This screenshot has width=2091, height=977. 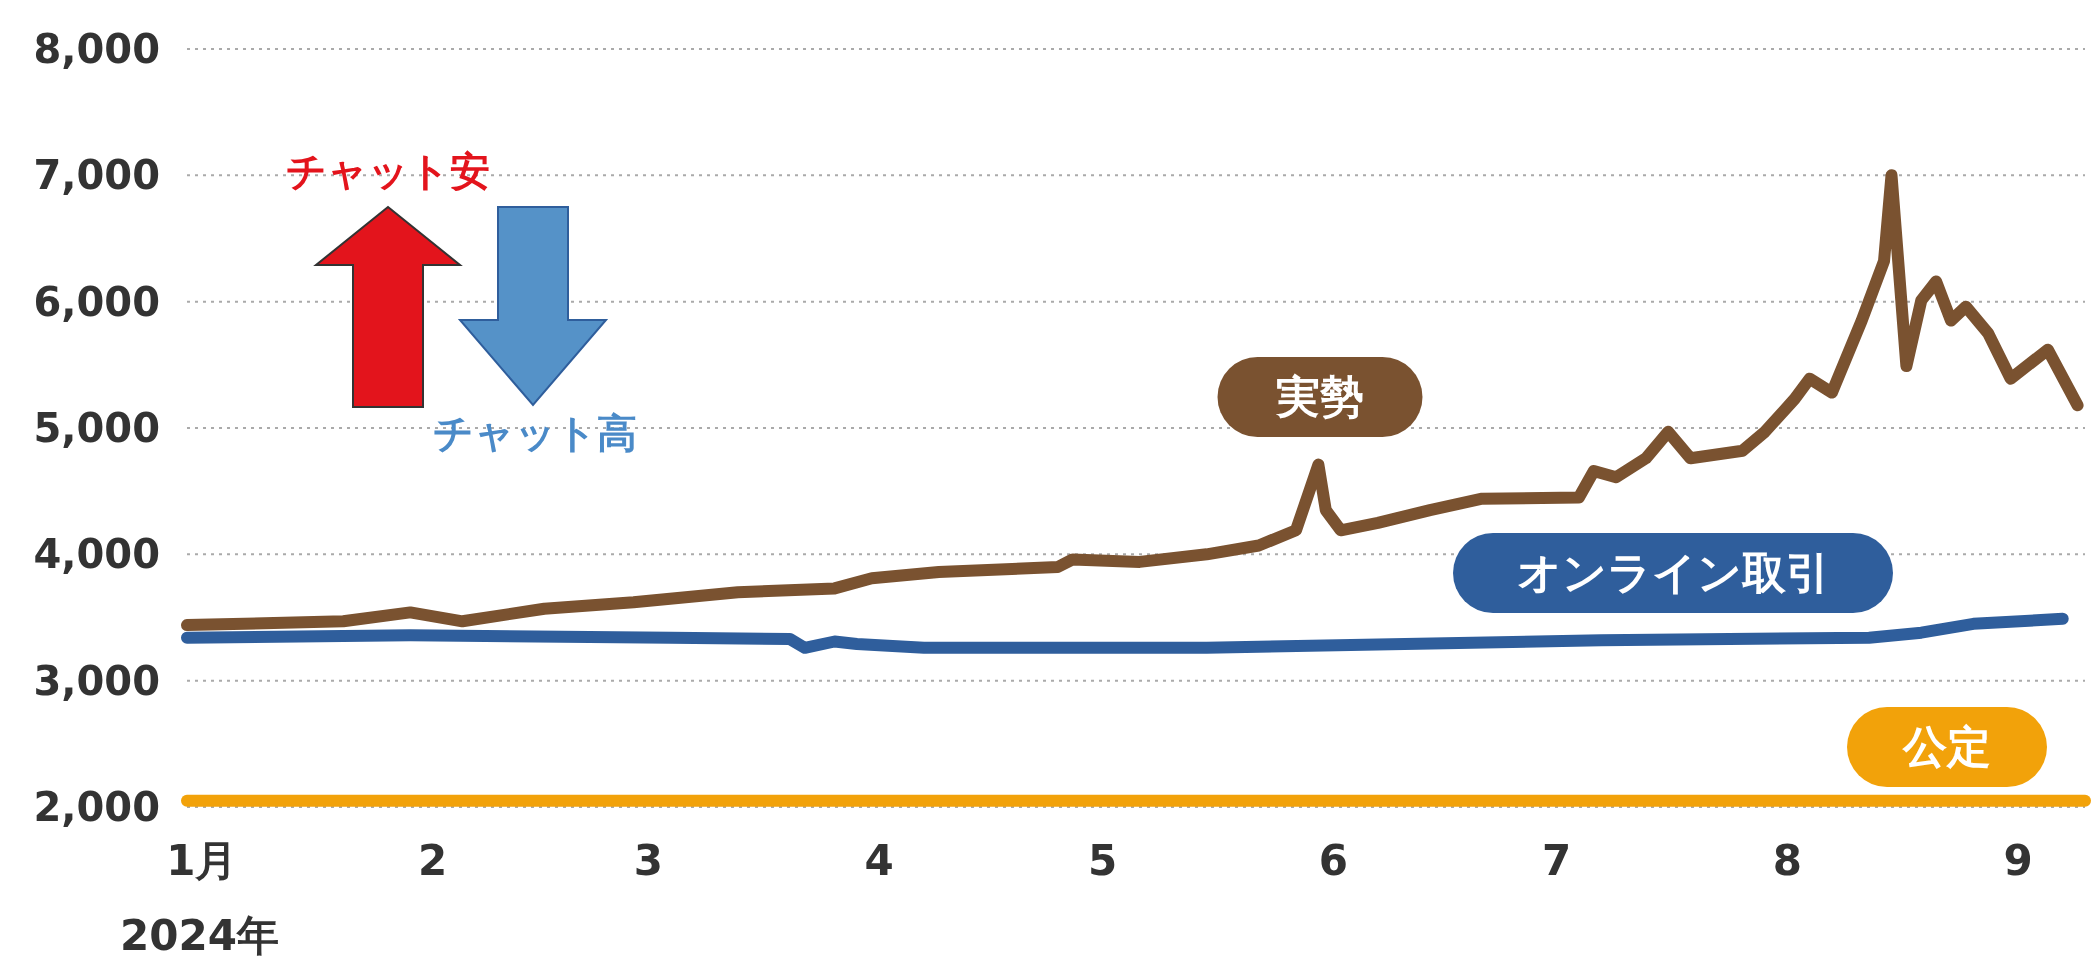 What do you see at coordinates (648, 860) in the screenshot?
I see `x-tick-label: 3` at bounding box center [648, 860].